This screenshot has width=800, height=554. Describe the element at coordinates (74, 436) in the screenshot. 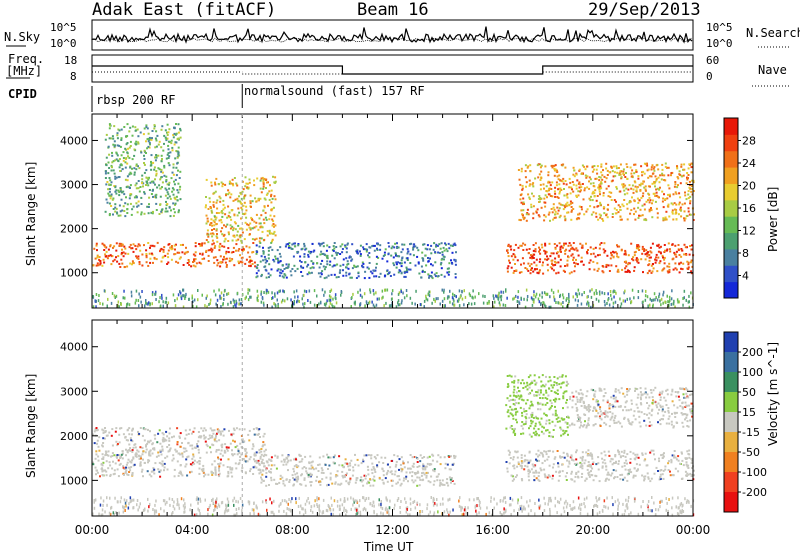

I see `velocity-panel-ytick-label-1: 2000` at that location.